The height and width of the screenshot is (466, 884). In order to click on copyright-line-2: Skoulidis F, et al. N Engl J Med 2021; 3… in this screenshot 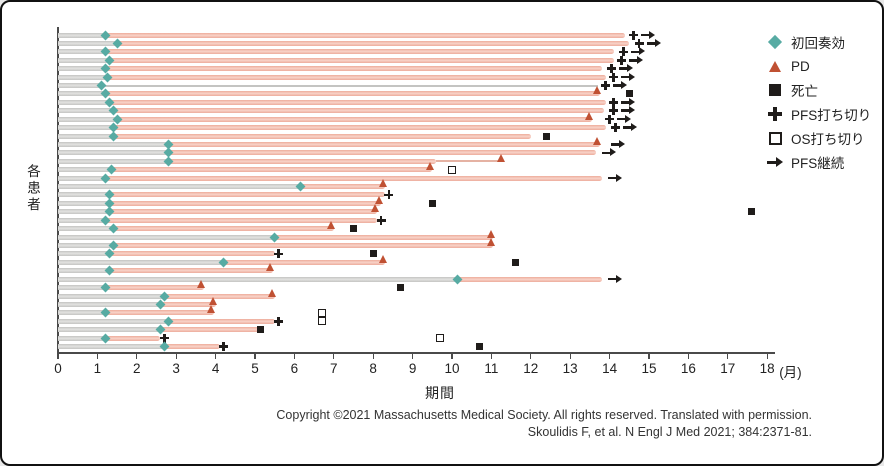, I will do `click(669, 432)`.